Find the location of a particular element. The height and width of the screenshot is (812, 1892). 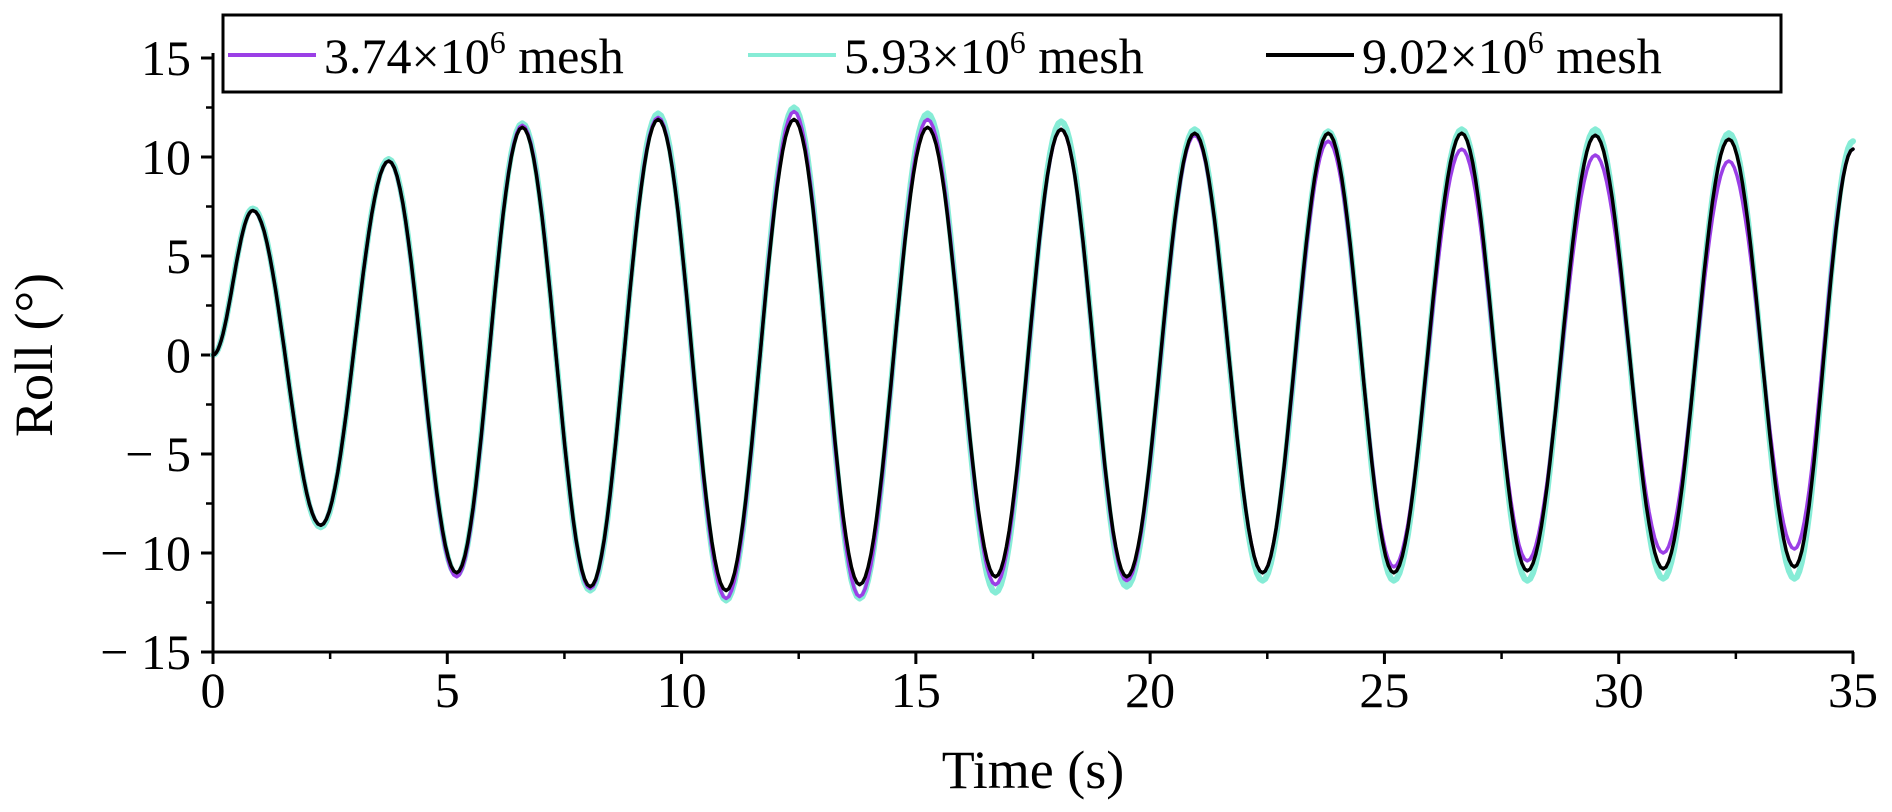

y-tick-label: 0 is located at coordinates (178, 355).